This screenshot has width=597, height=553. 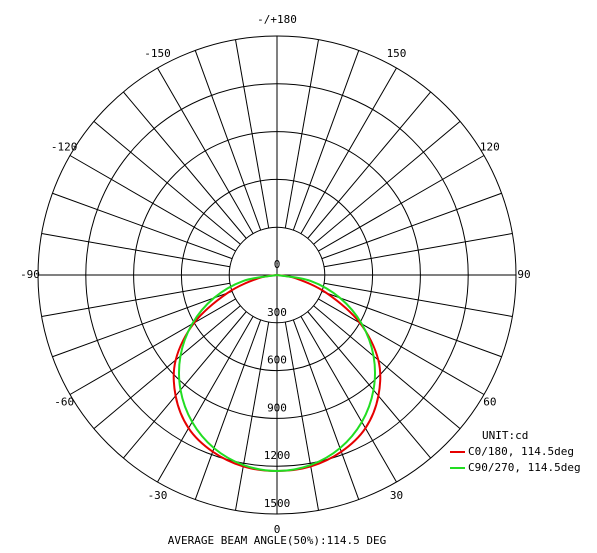 What do you see at coordinates (396, 495) in the screenshot?
I see `angle-tick-label: 30` at bounding box center [396, 495].